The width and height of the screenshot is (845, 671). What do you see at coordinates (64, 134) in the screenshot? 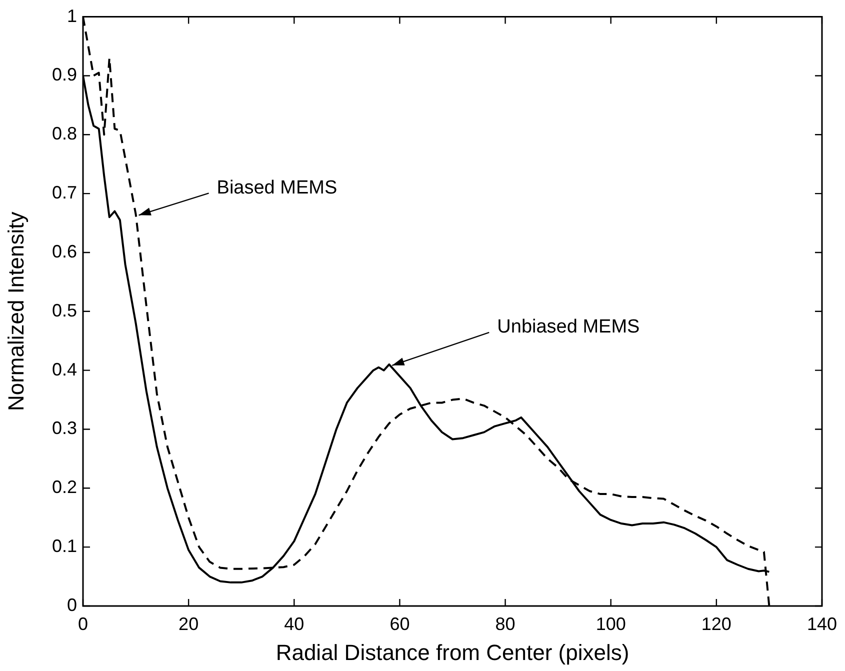
I see `y-tick-label: 0.8` at bounding box center [64, 134].